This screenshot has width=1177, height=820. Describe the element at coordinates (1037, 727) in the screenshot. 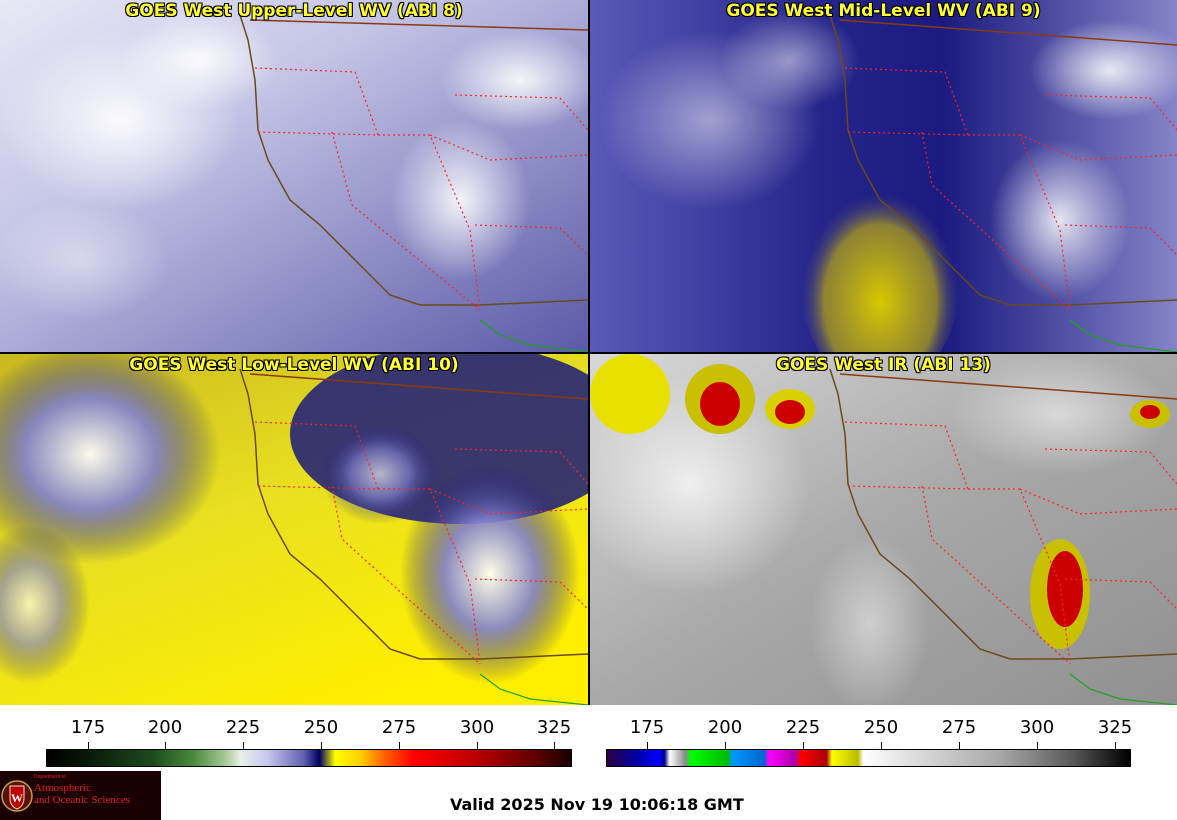

I see `ir-tick: 300` at that location.